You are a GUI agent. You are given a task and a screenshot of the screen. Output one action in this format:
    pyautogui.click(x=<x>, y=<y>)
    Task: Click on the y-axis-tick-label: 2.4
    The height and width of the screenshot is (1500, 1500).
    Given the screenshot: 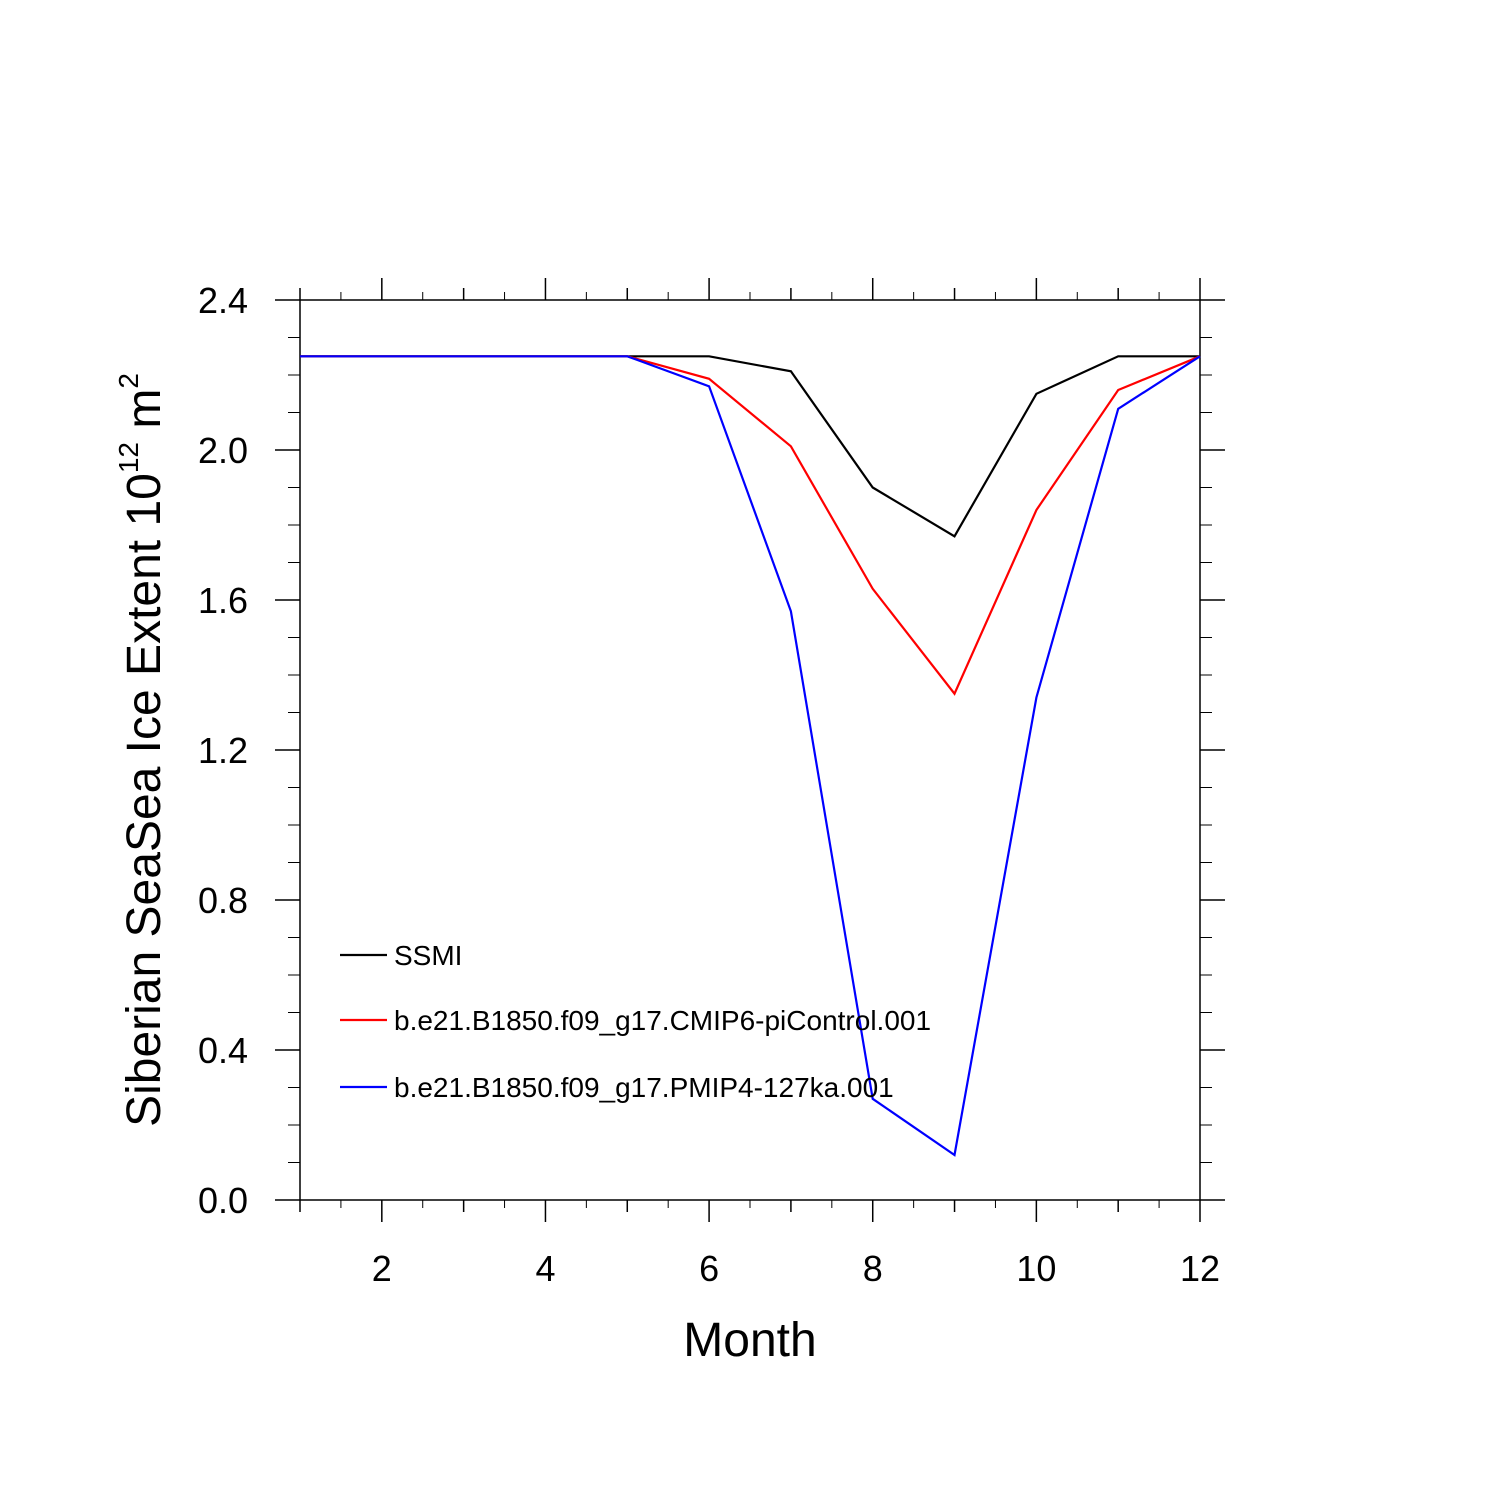 What is the action you would take?
    pyautogui.click(x=223, y=300)
    